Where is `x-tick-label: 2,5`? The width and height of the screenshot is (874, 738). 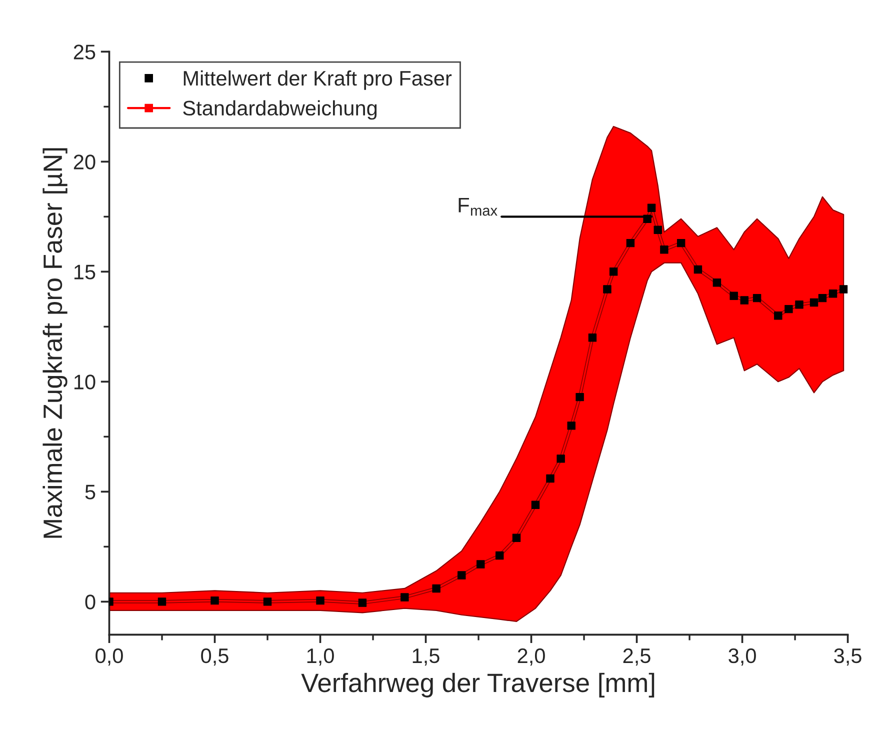 x-tick-label: 2,5 is located at coordinates (636, 657).